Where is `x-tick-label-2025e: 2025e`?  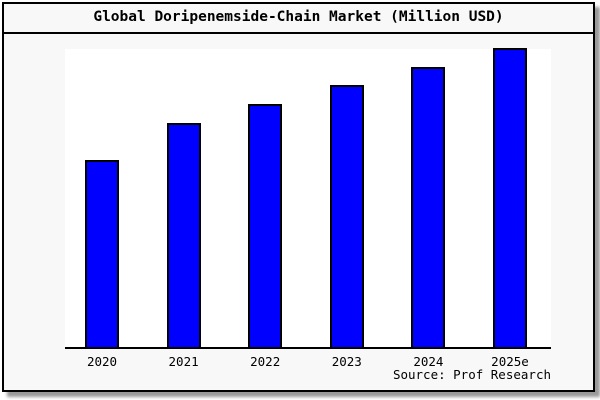
x-tick-label-2025e: 2025e is located at coordinates (510, 361).